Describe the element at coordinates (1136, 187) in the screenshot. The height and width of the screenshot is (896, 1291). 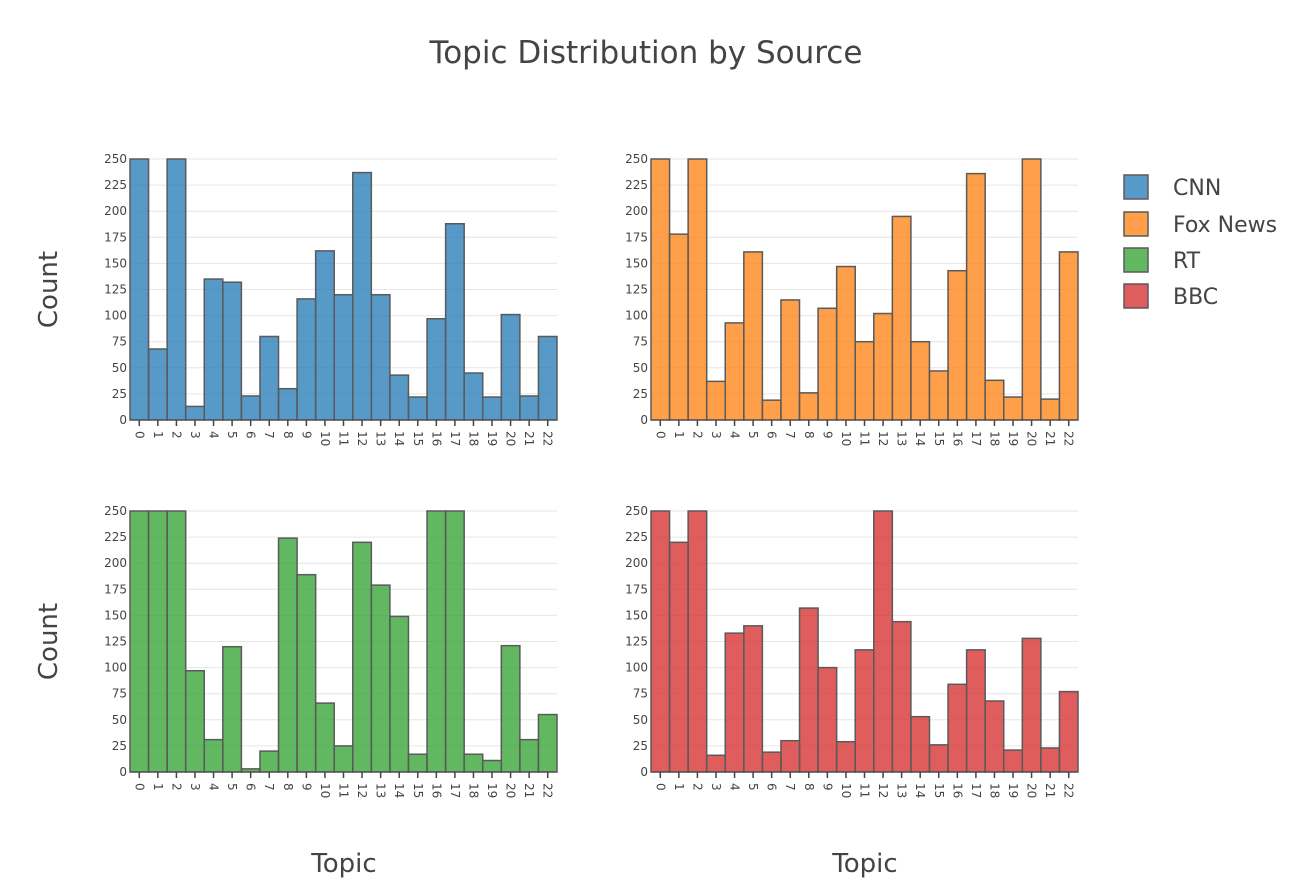
I see `legend-swatch-cnn` at that location.